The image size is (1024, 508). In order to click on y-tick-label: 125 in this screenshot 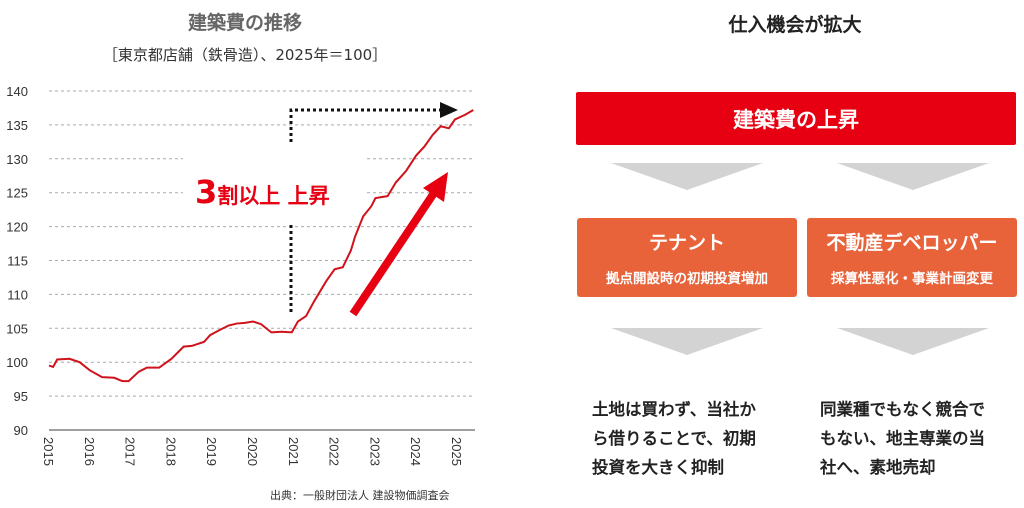, I will do `click(17, 193)`.